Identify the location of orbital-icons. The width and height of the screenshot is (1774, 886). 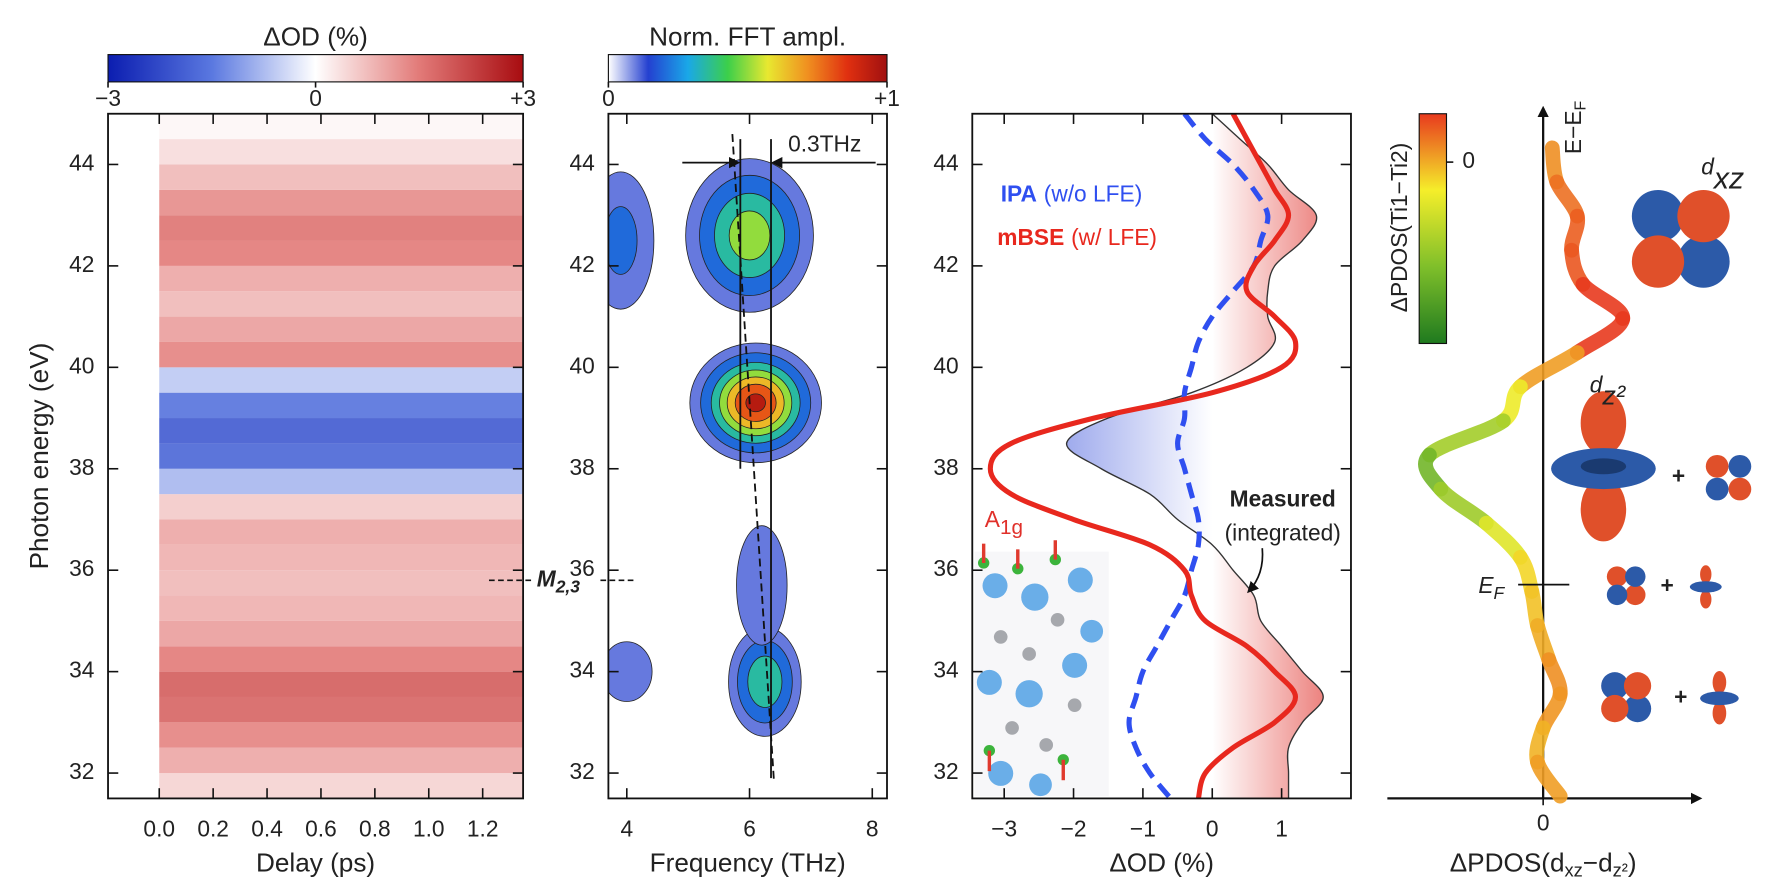
(1651, 457).